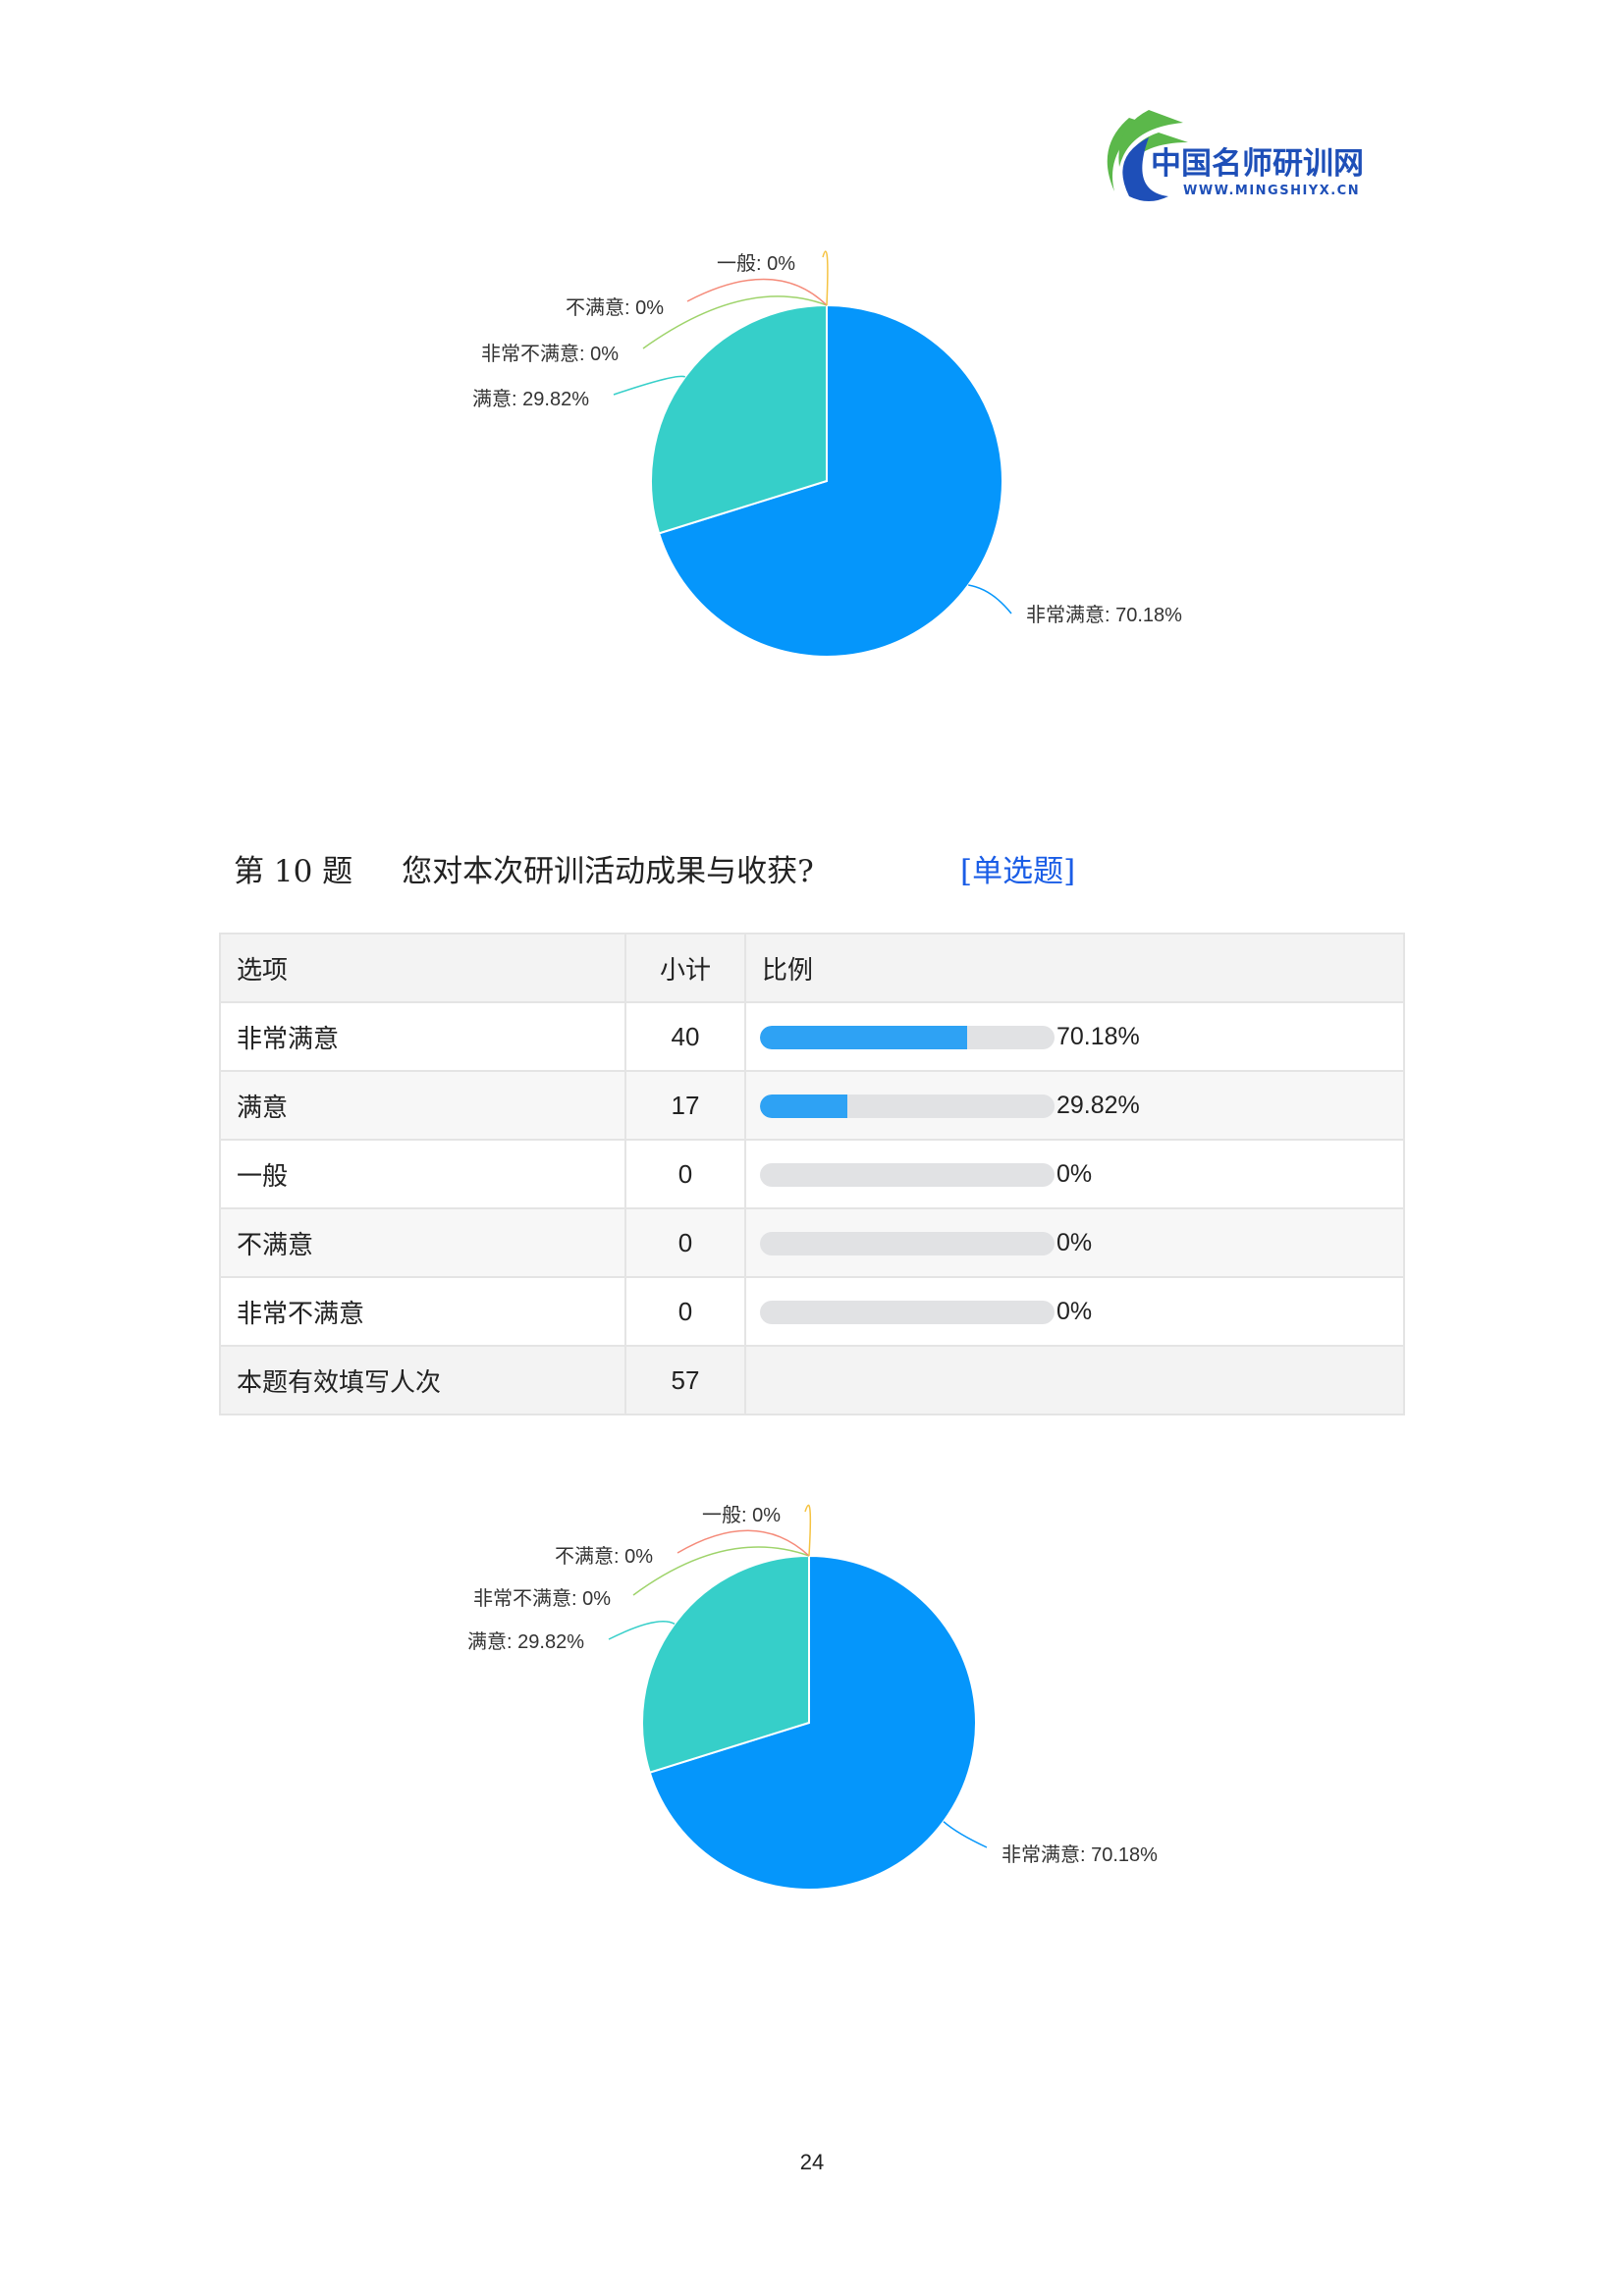 Image resolution: width=1624 pixels, height=2296 pixels. What do you see at coordinates (293, 871) in the screenshot?
I see `question-number: 第 10 题` at bounding box center [293, 871].